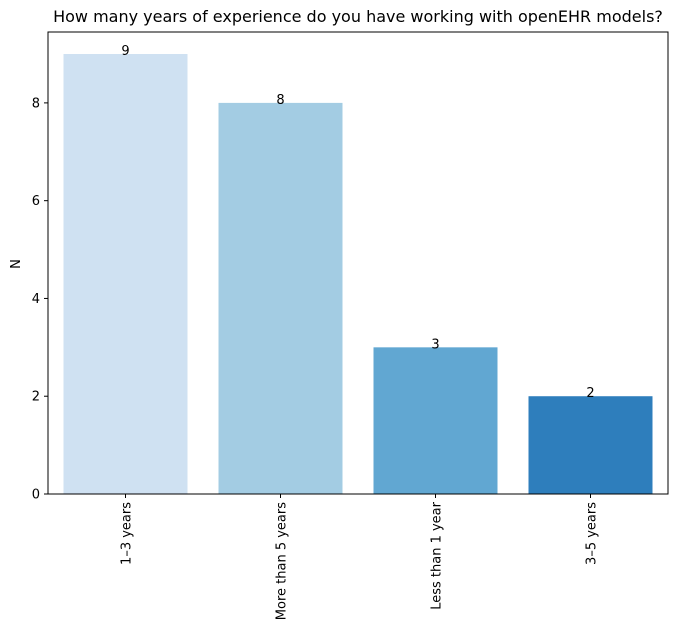  I want to click on x-tick-label: 3–5 years, so click(592, 533).